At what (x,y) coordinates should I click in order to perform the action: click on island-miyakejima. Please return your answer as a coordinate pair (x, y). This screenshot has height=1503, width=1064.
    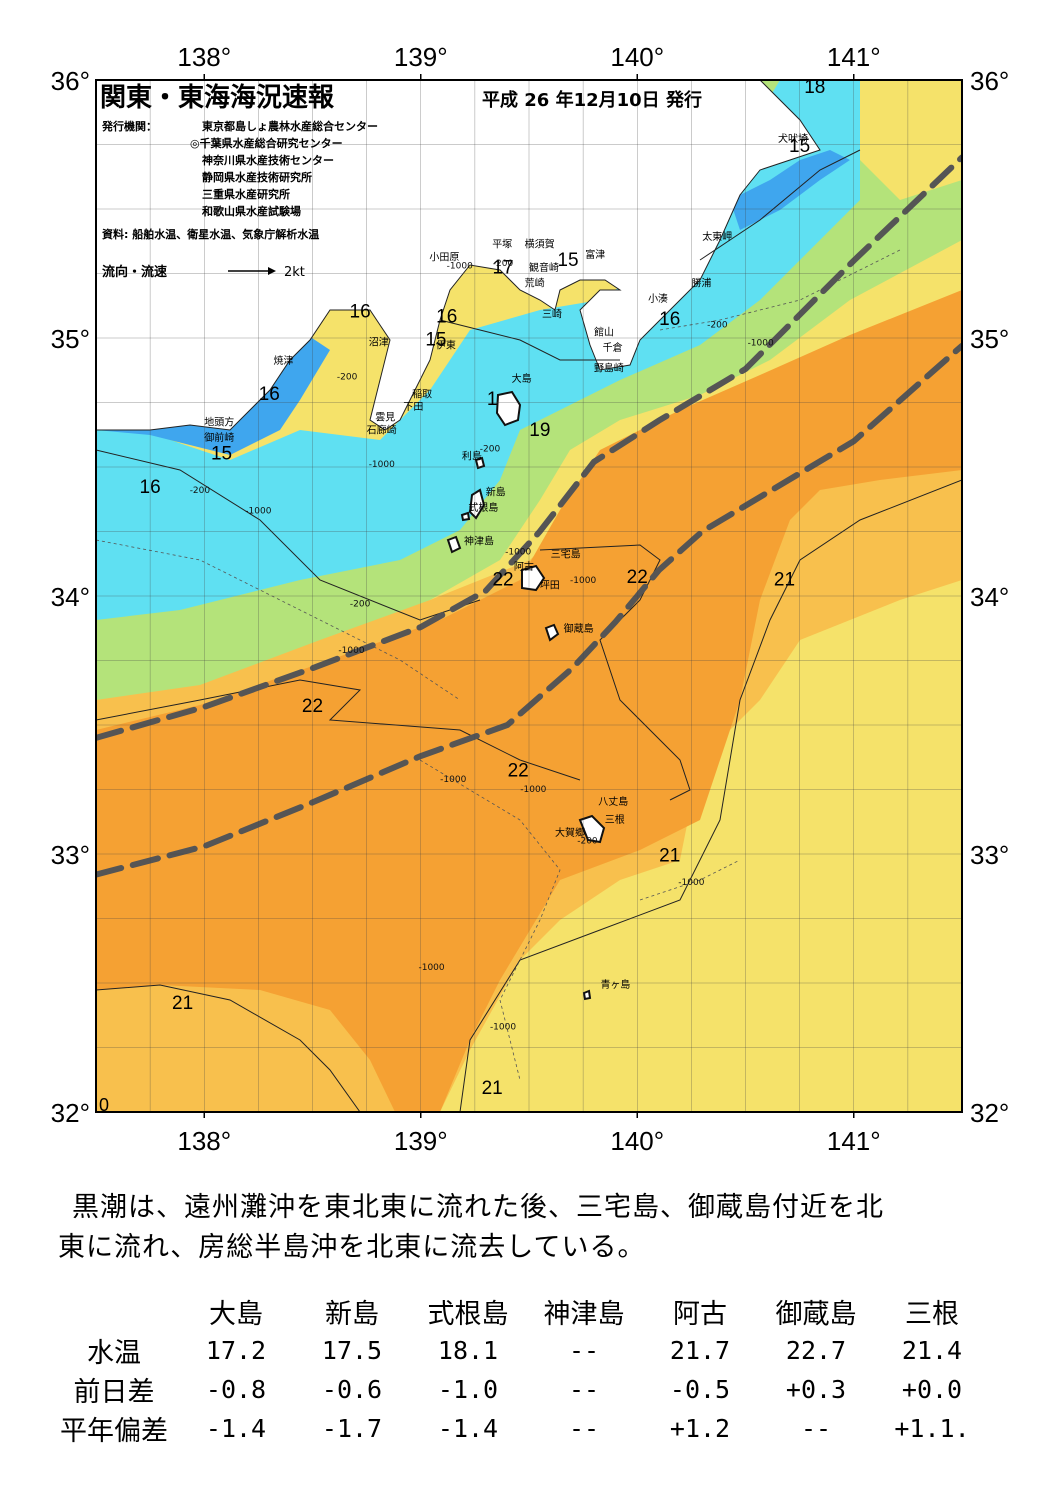
    Looking at the image, I should click on (533, 578).